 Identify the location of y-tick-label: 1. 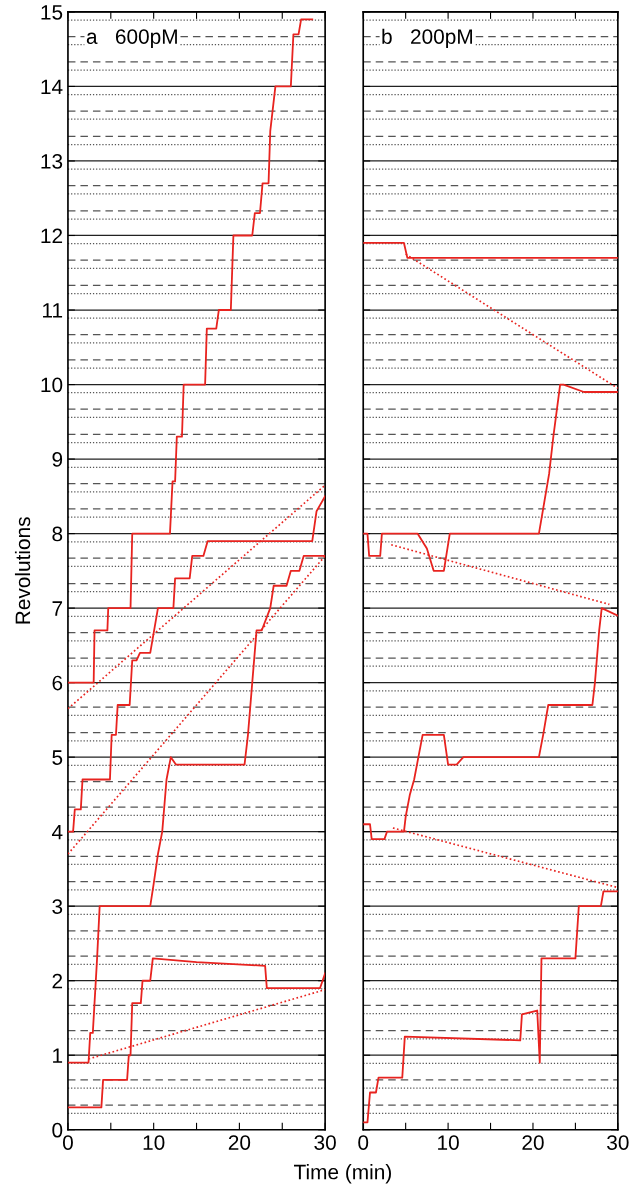
(58, 1055).